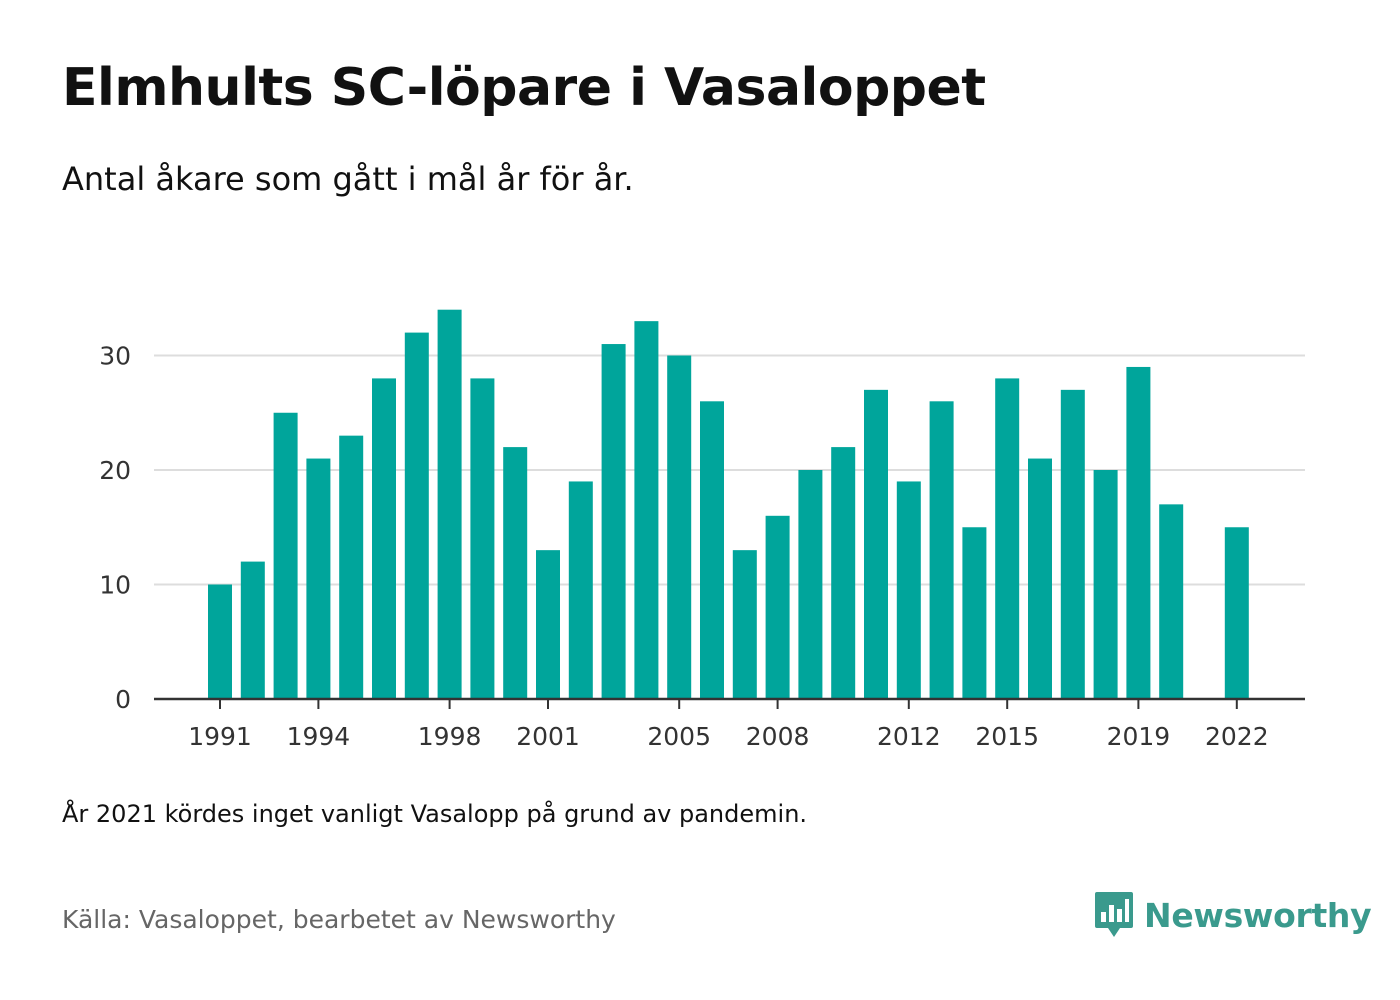 This screenshot has width=1400, height=1000. I want to click on x-tick-label: 1994, so click(319, 736).